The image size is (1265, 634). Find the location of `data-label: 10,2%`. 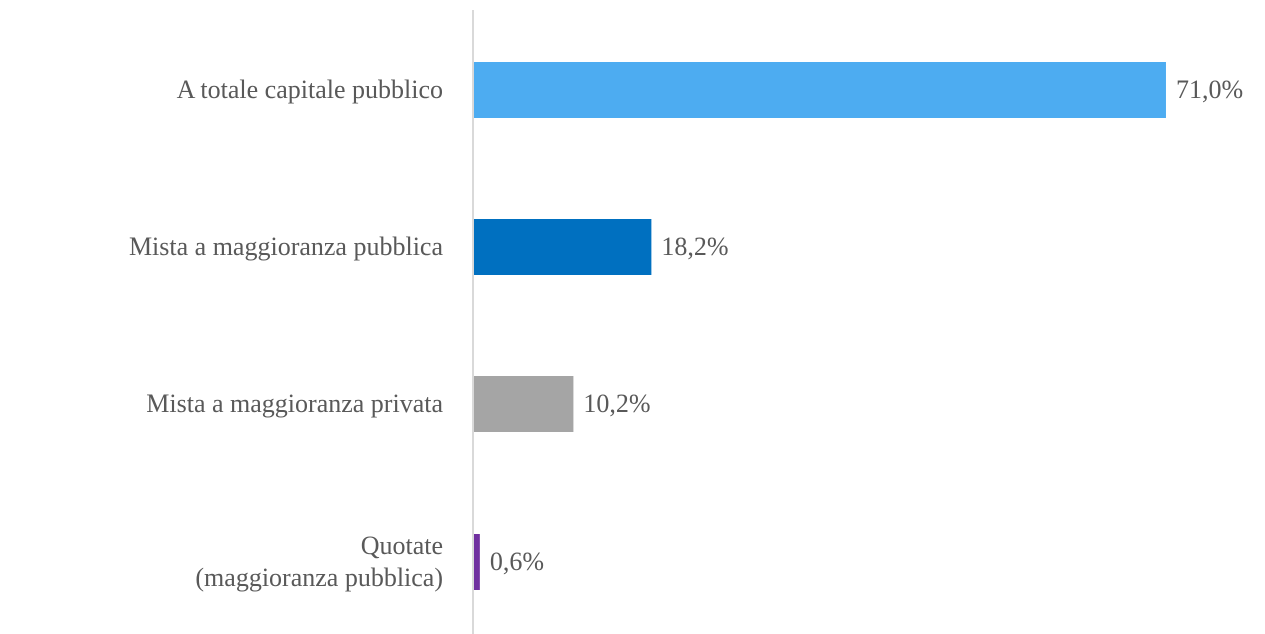

data-label: 10,2% is located at coordinates (617, 403).